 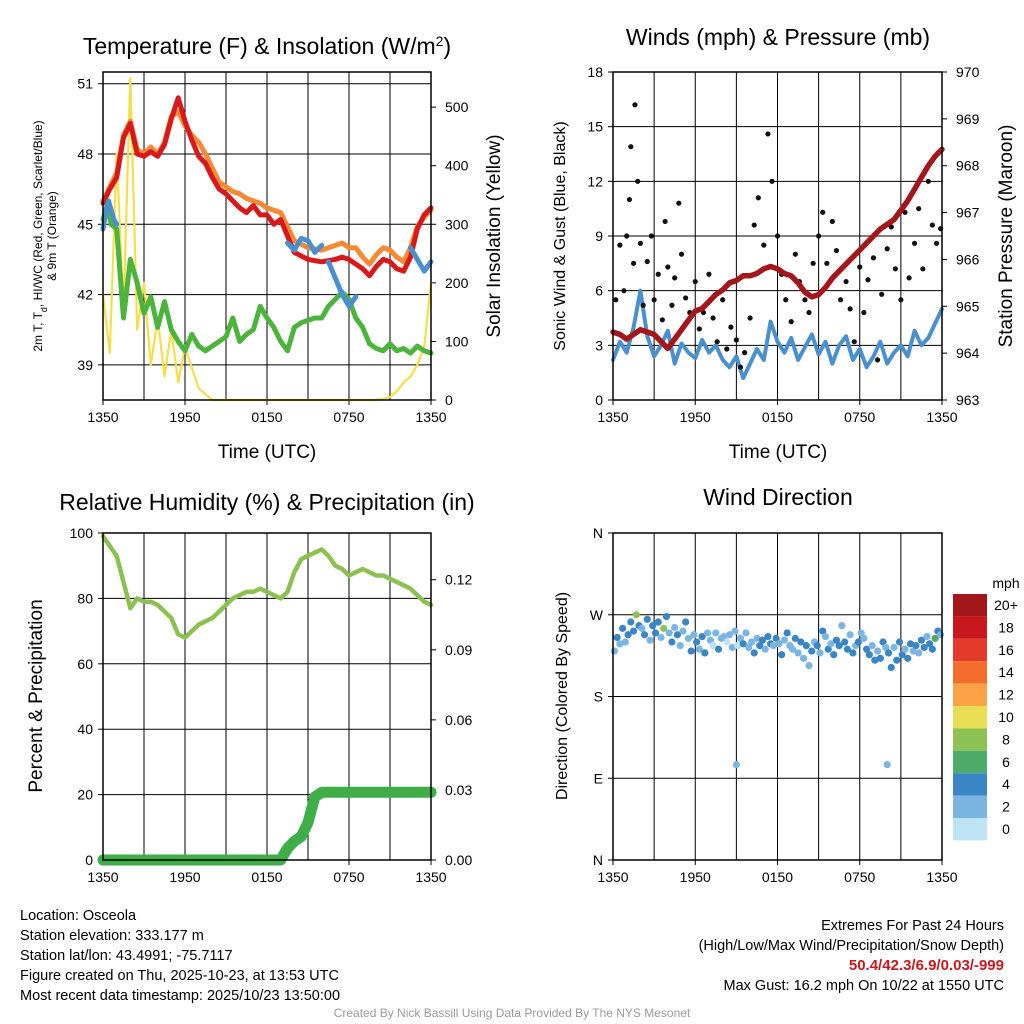 What do you see at coordinates (598, 778) in the screenshot?
I see `y-tick-label: E` at bounding box center [598, 778].